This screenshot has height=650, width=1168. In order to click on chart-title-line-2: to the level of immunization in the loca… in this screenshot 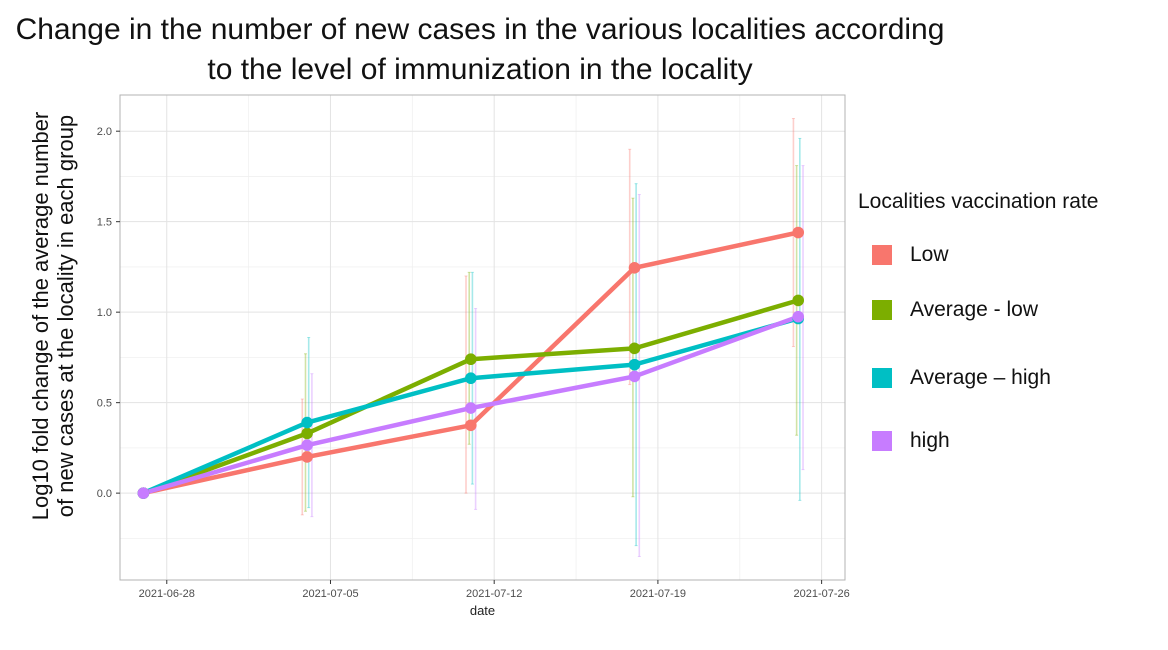, I will do `click(480, 69)`.